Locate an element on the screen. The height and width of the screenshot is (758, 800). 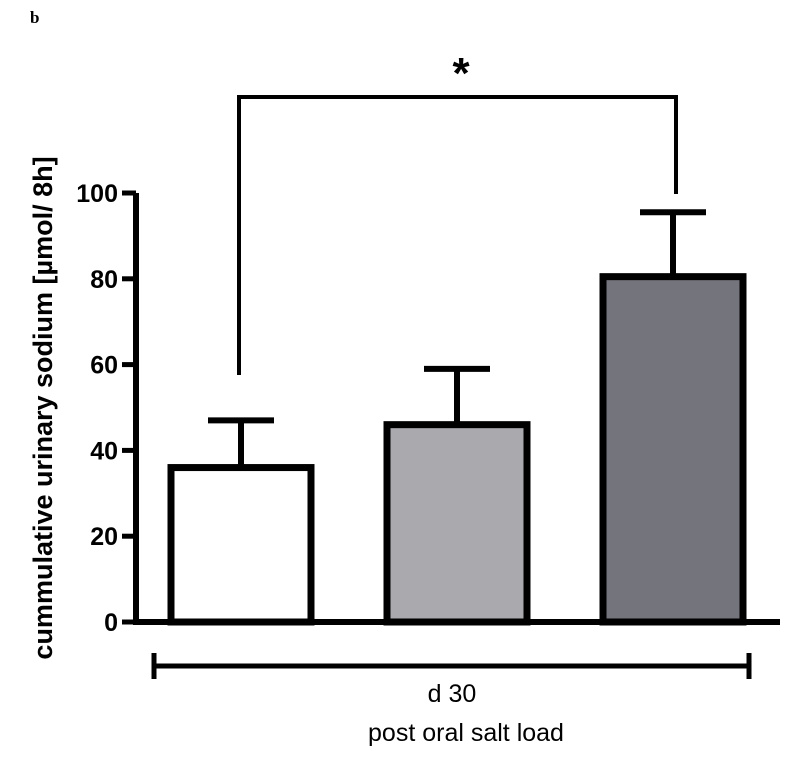
group-label-condition: post oral salt load is located at coordinates (466, 733).